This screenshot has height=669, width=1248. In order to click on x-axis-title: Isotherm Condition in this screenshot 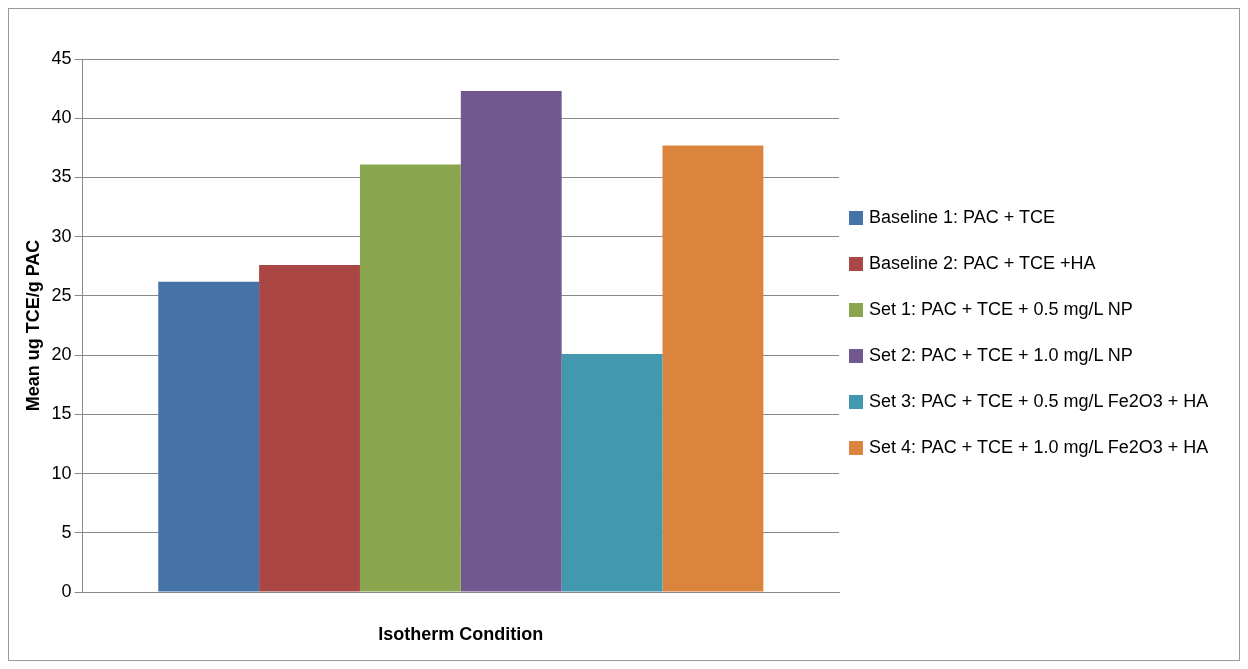, I will do `click(461, 634)`.